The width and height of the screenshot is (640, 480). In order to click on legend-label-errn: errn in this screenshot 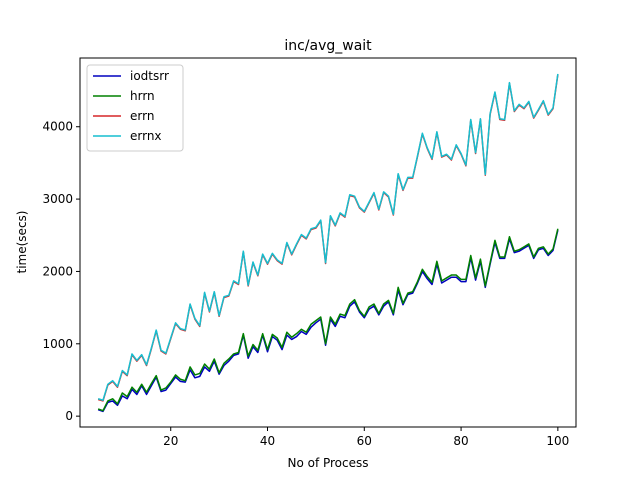, I will do `click(142, 116)`.